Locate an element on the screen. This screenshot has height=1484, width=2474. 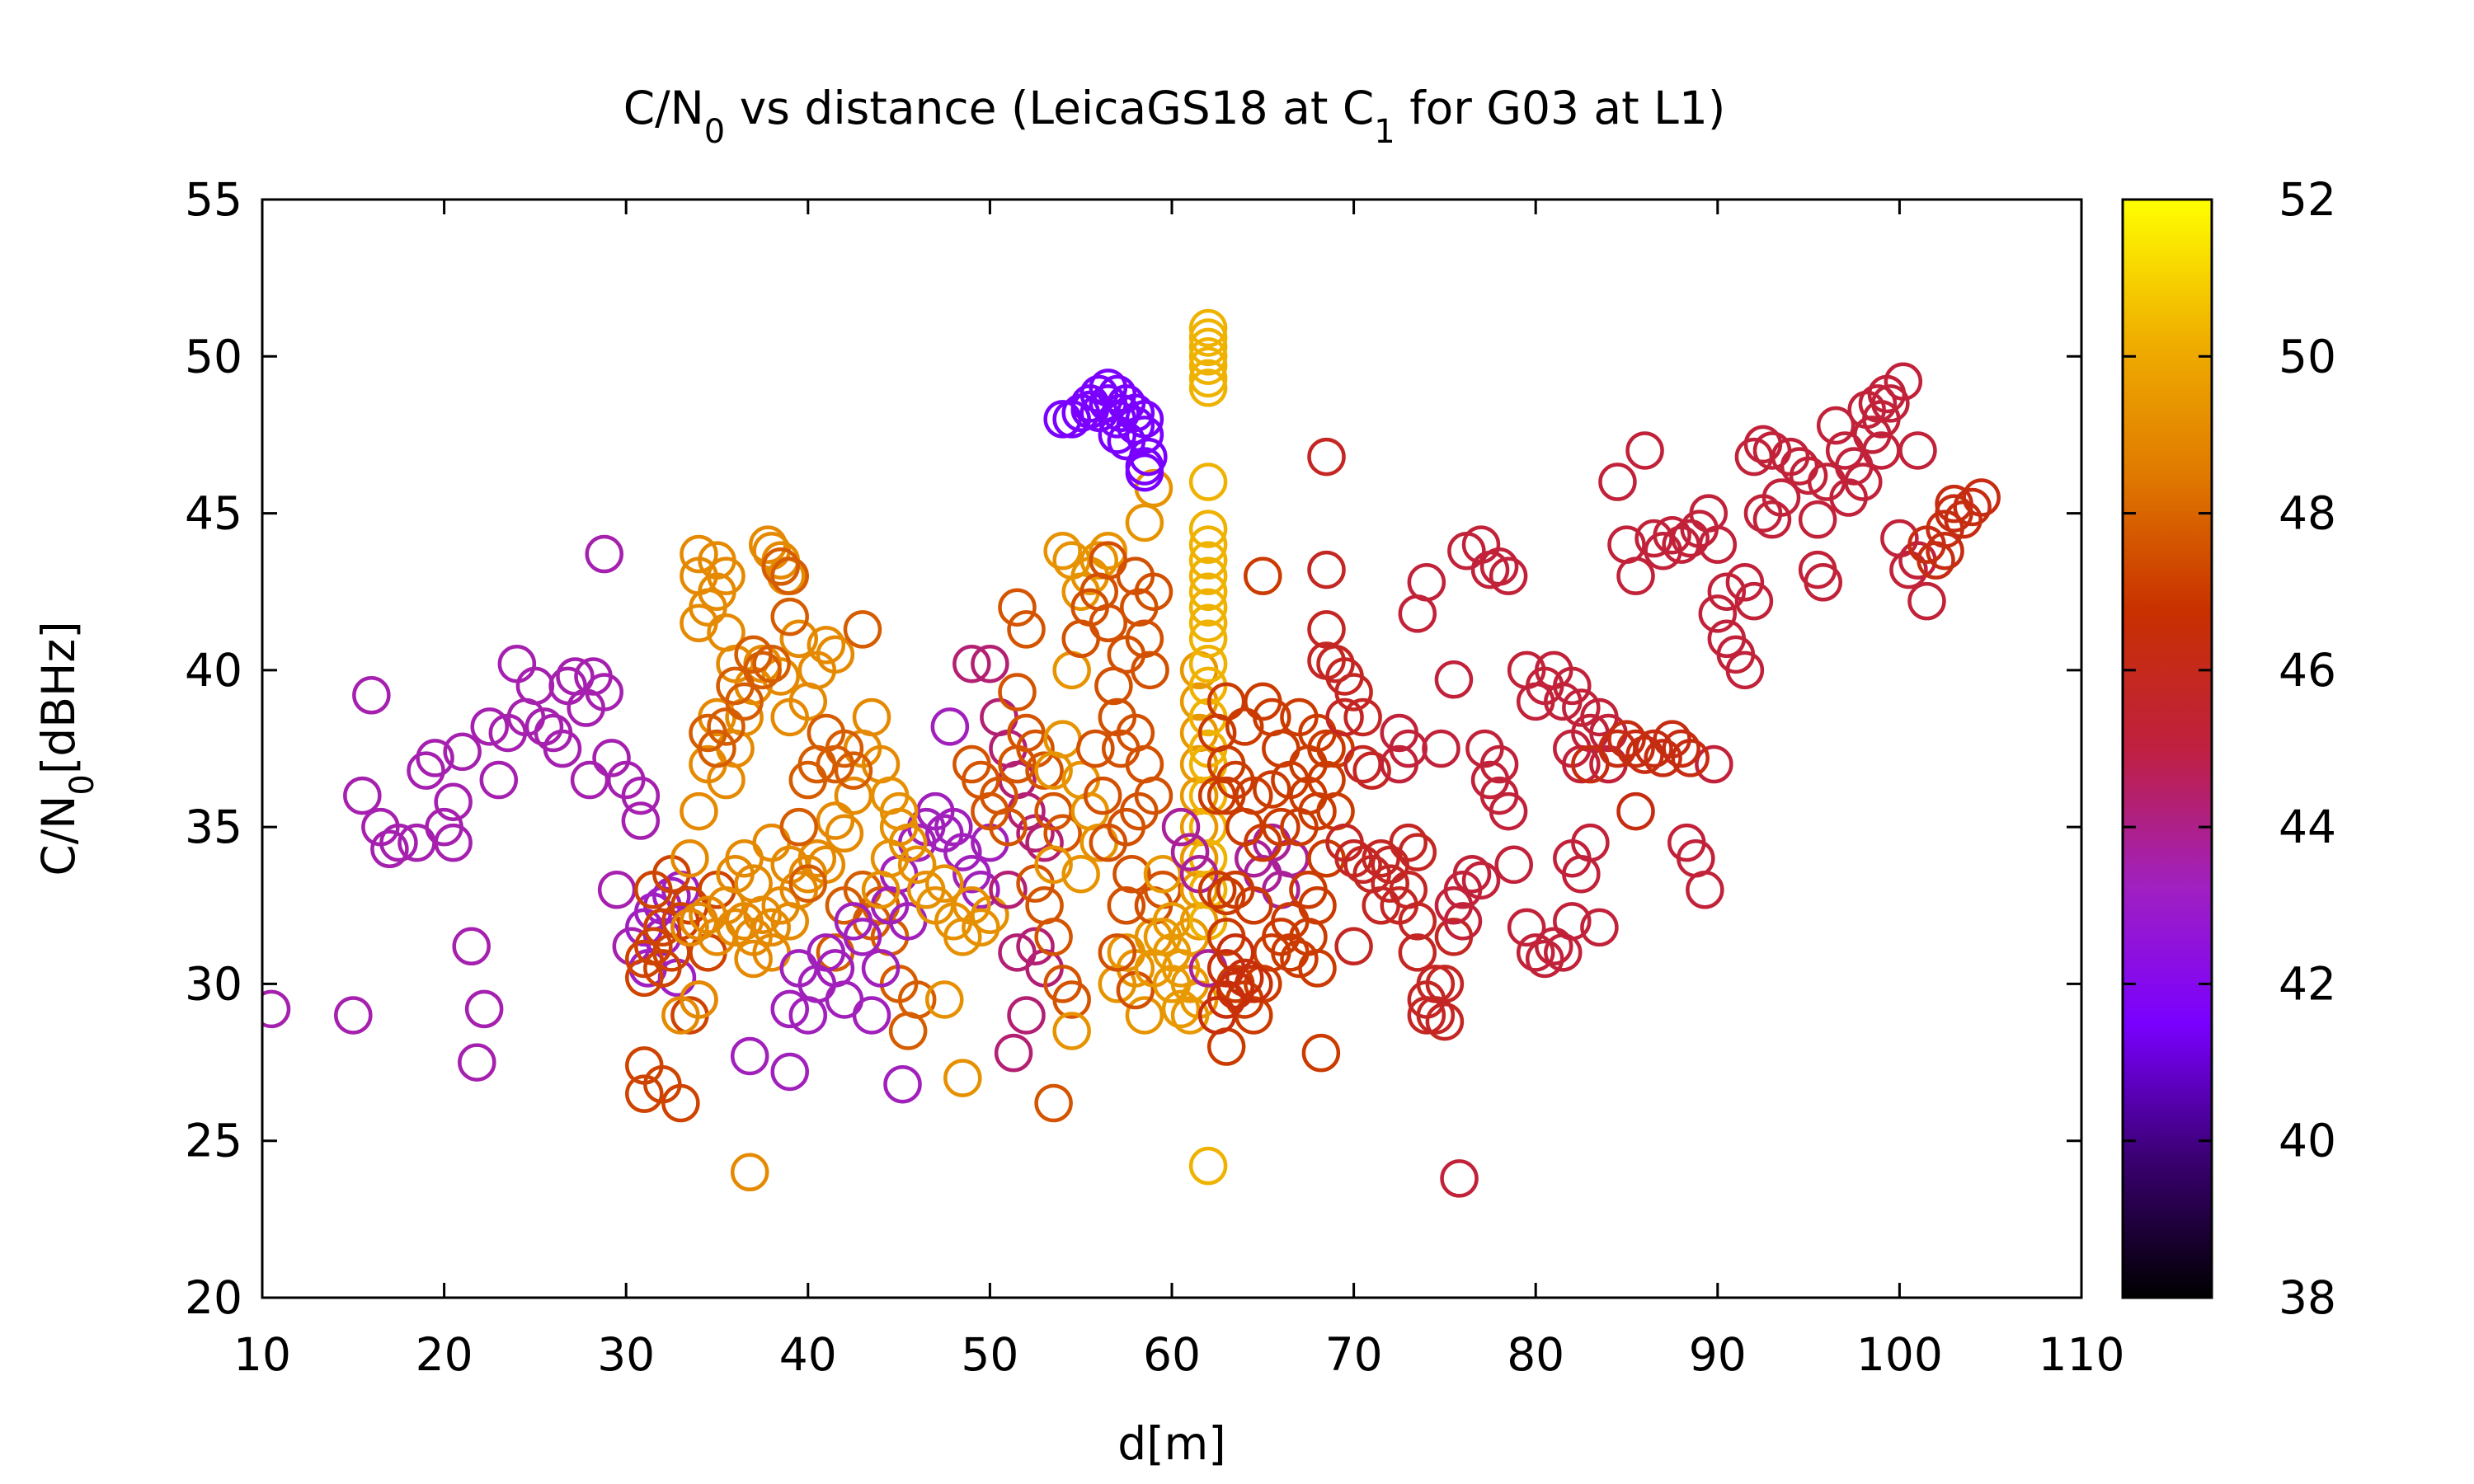
colorbar-tick-label: 52 is located at coordinates (2307, 199).